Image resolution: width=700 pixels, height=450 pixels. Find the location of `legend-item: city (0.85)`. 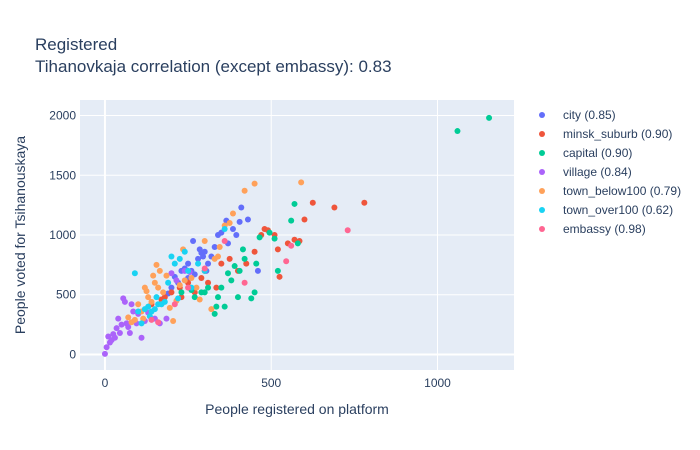

legend-item: city (0.85) is located at coordinates (577, 115).